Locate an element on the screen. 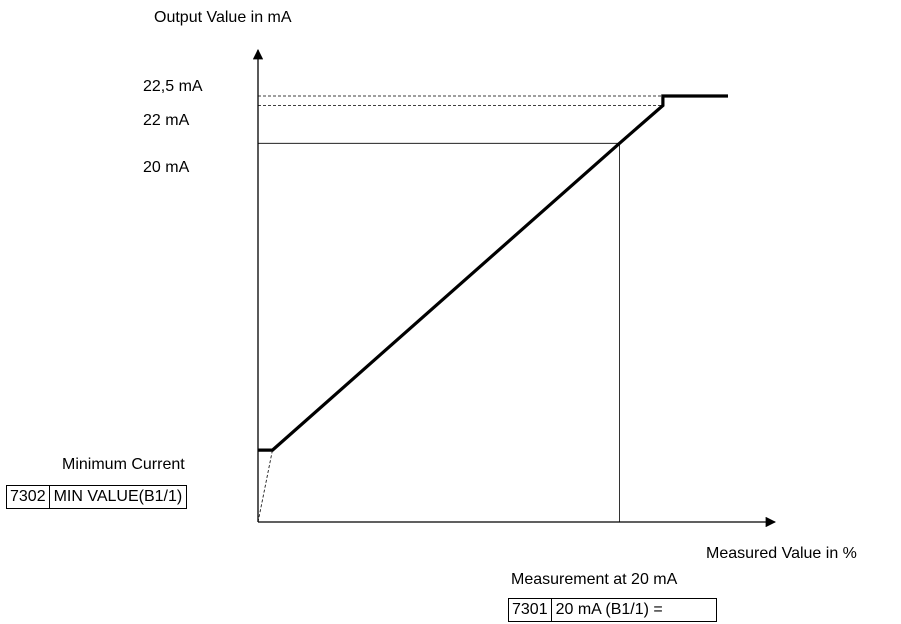  min-value-param-box: 7302 MIN VALUE(B1/1) is located at coordinates (97, 497).